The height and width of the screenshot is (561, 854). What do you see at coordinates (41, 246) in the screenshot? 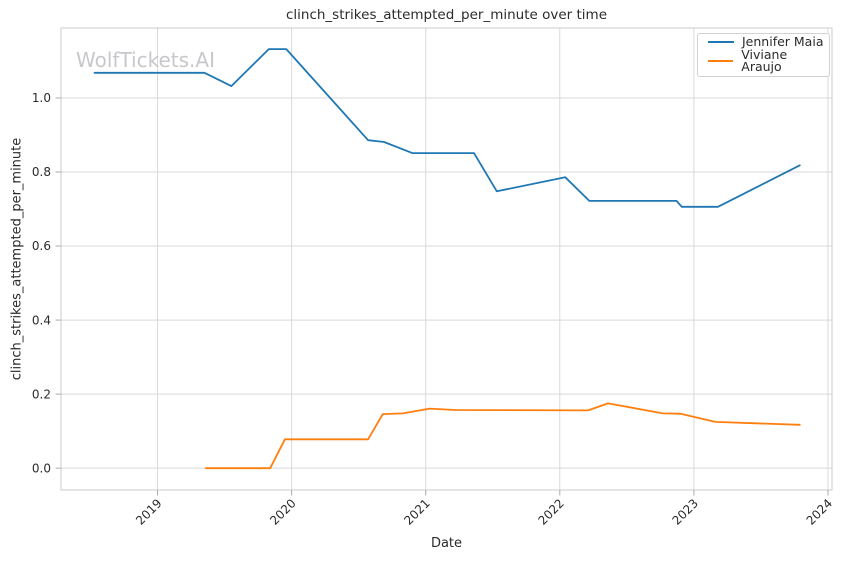
I see `y-tick-label: 0.6` at bounding box center [41, 246].